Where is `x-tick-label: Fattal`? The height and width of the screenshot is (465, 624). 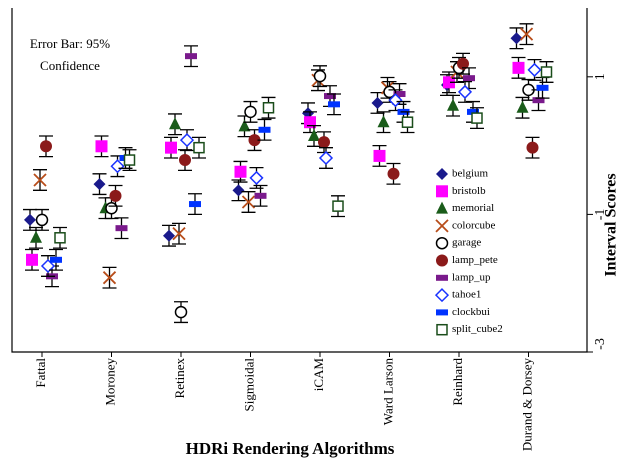
x-tick-label: Fattal is located at coordinates (40, 373).